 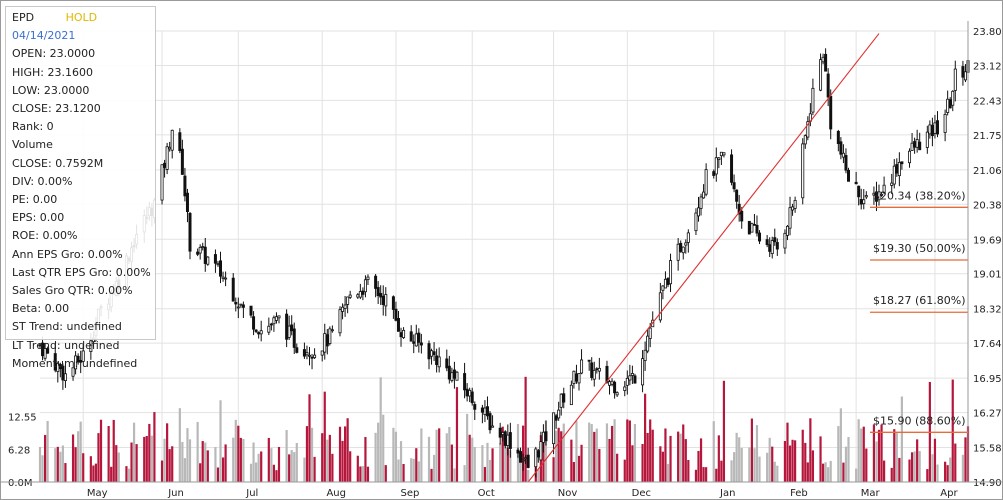 I want to click on month-tick-label: Jan, so click(x=727, y=493).